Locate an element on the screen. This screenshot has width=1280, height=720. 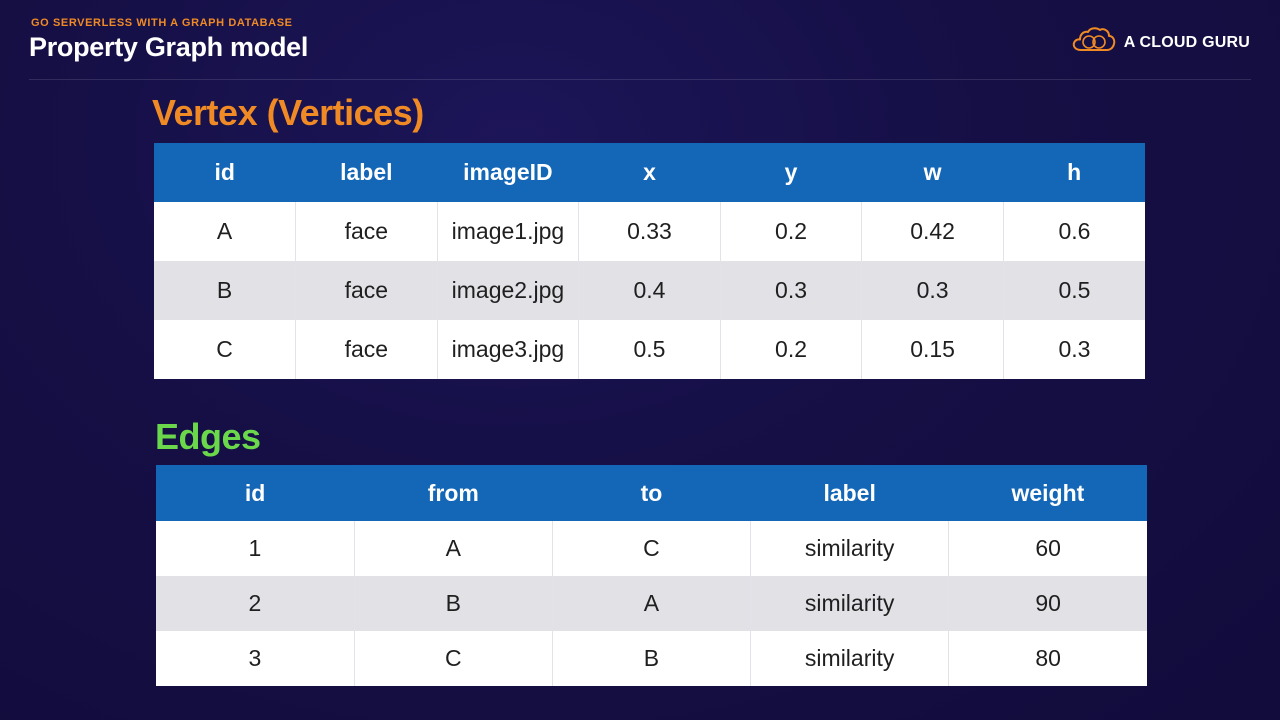
table-row: 1 A C similarity 60 is located at coordinates (651, 548).